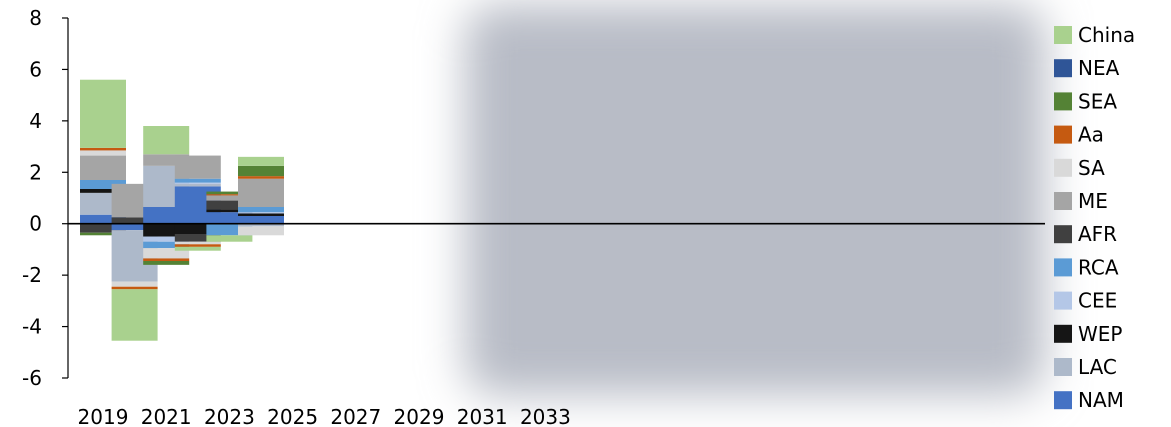 Image resolution: width=1171 pixels, height=427 pixels. I want to click on bar-segment-rca-2024, so click(261, 210).